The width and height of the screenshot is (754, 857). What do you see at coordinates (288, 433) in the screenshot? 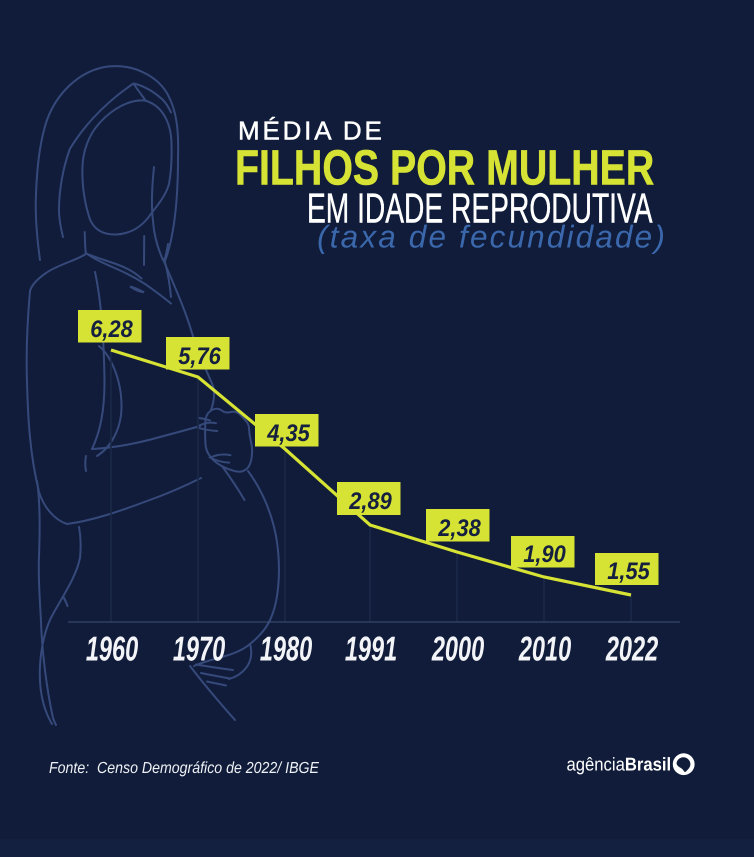
I see `svg-text: 4,35` at bounding box center [288, 433].